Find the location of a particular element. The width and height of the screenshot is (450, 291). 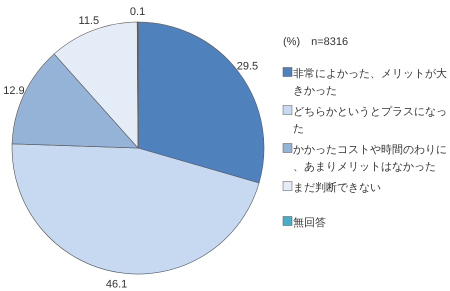

data-label: 0.1 is located at coordinates (138, 12).